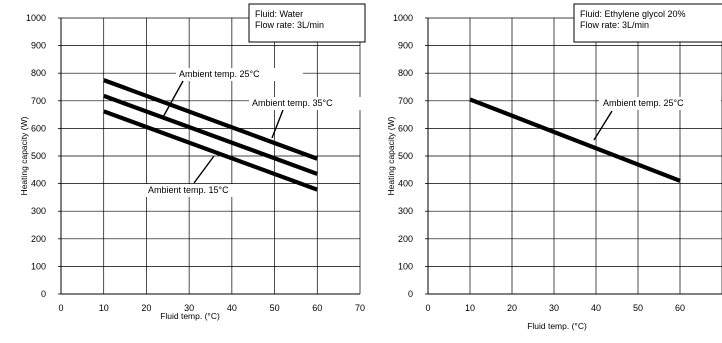 Image resolution: width=722 pixels, height=343 pixels. What do you see at coordinates (657, 119) in the screenshot?
I see `series-callouts: Ambient temp. 25°C` at bounding box center [657, 119].